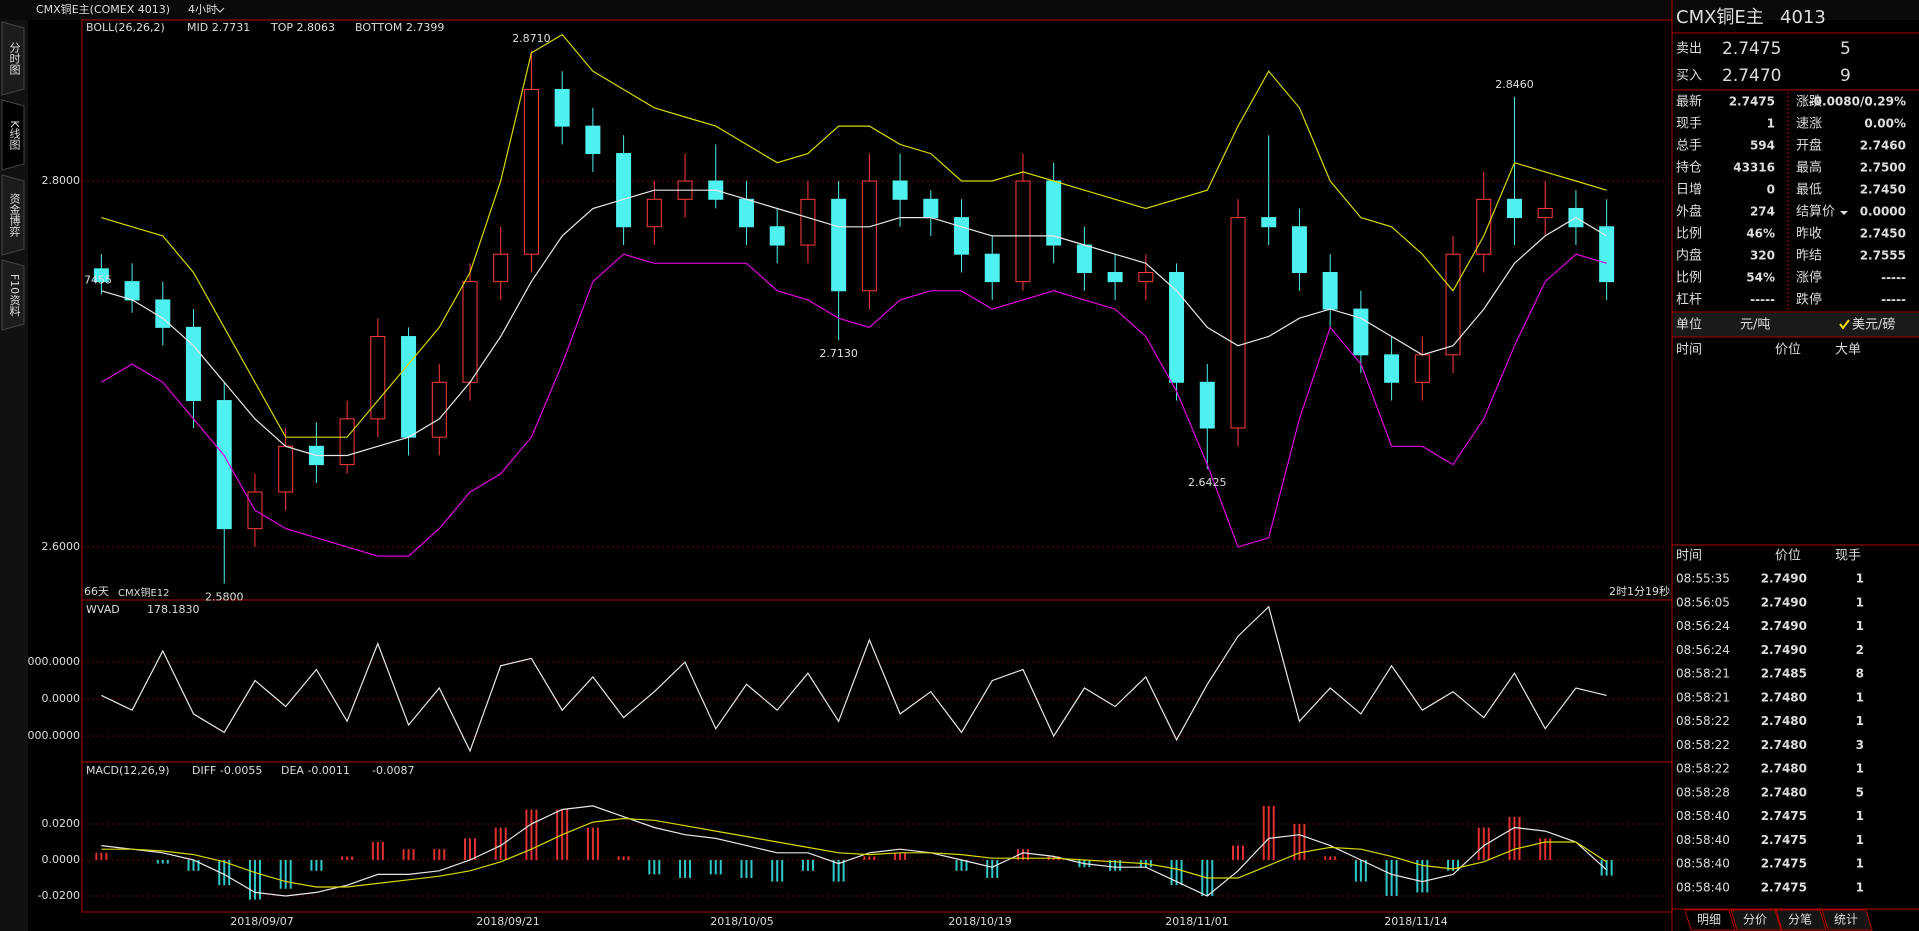 The width and height of the screenshot is (1919, 931). I want to click on bottom-tab-label: 统计, so click(1846, 920).